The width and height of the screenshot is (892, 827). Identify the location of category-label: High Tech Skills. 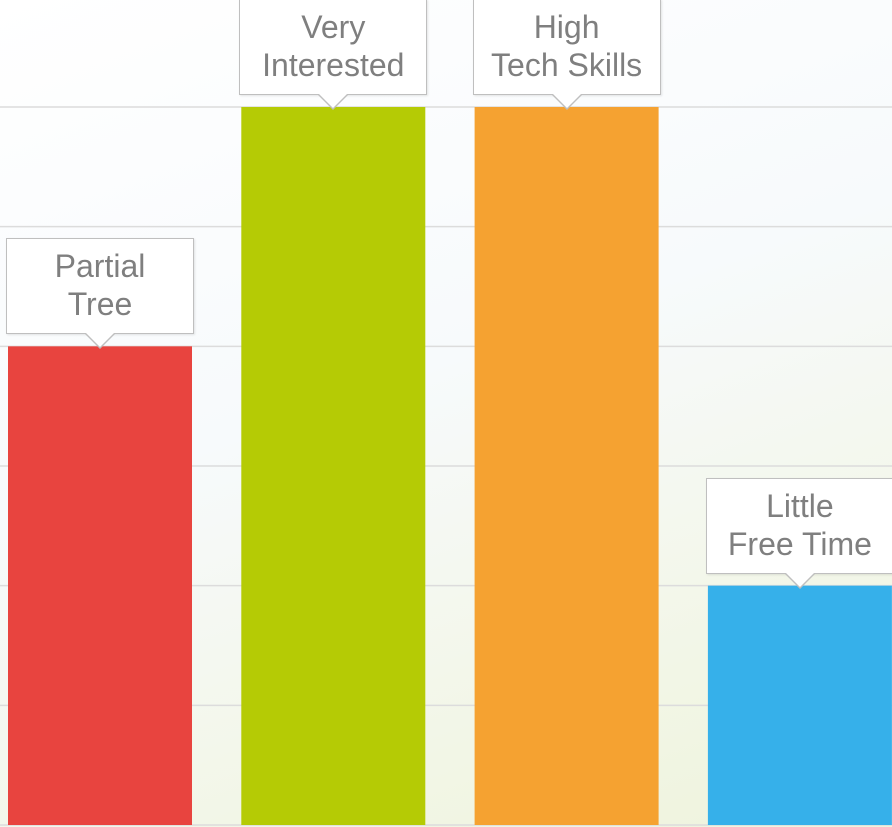
(566, 55).